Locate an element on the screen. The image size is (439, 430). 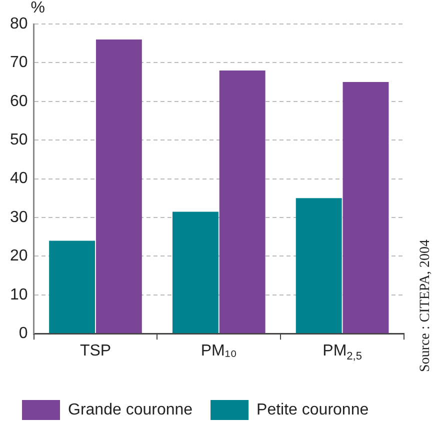
x-tick-label: PM₁₀ is located at coordinates (218, 351).